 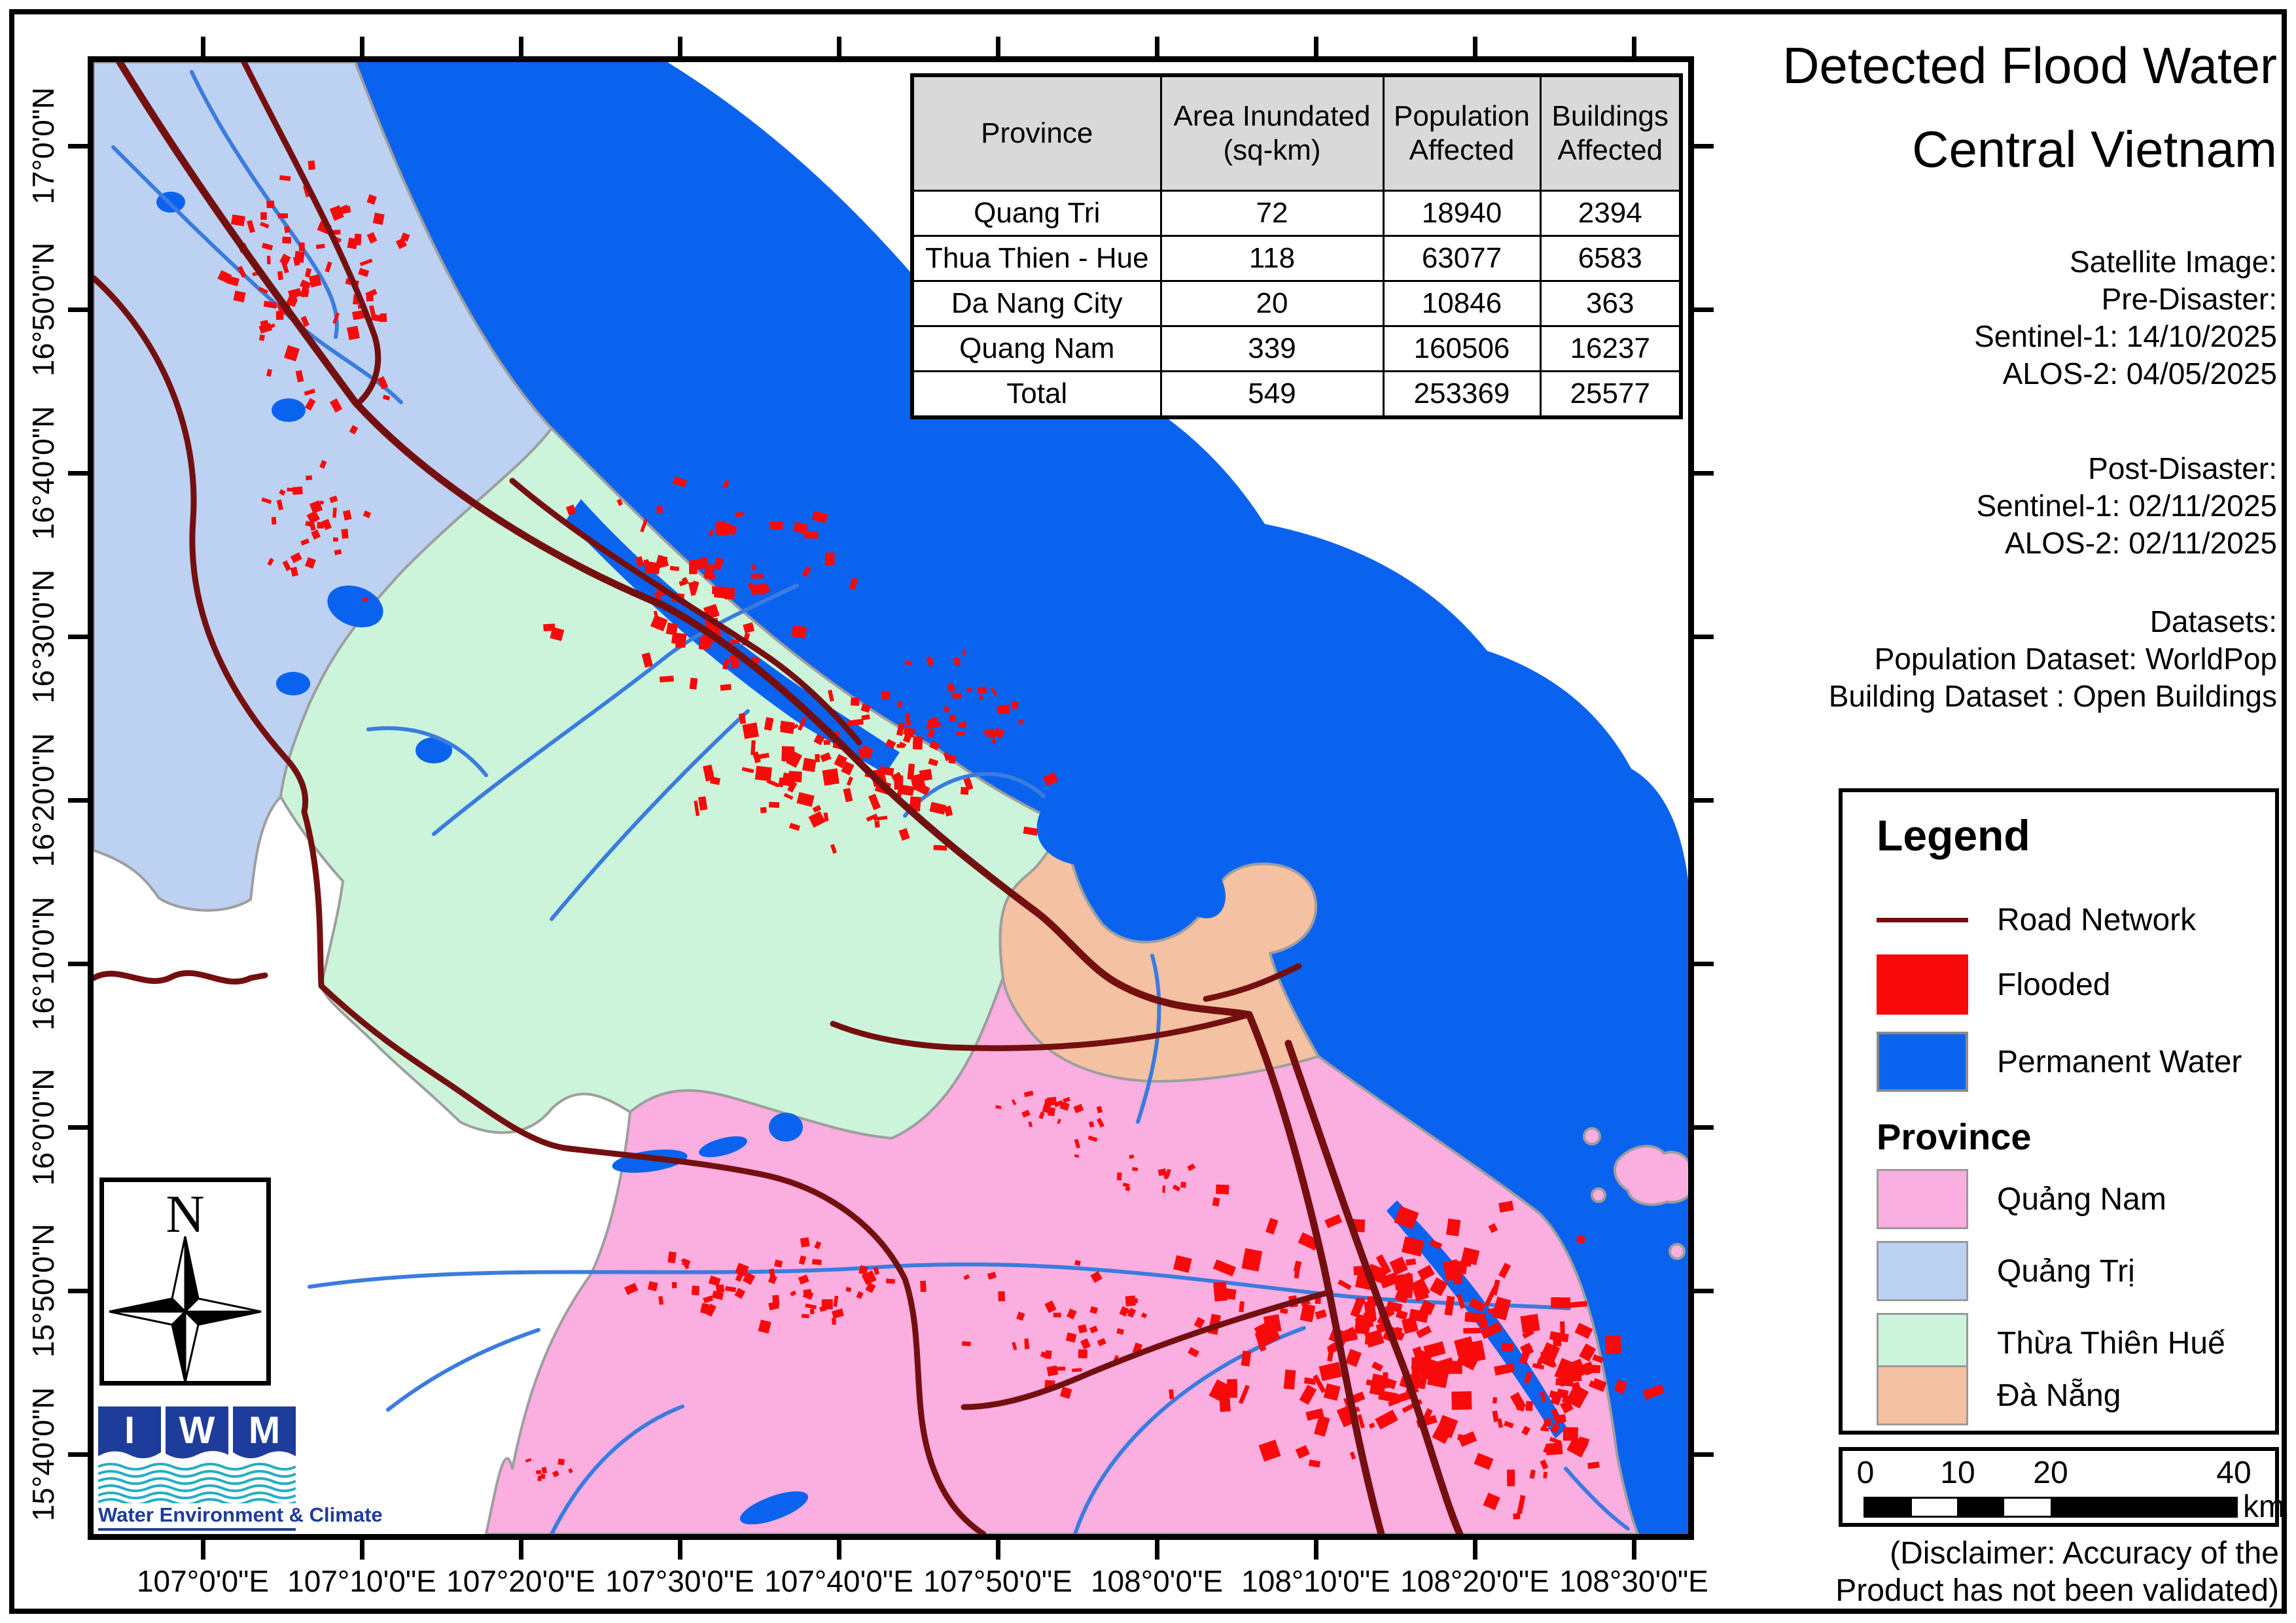 I want to click on table-row: Da Nang City 20 10846 363, so click(x=1296, y=303).